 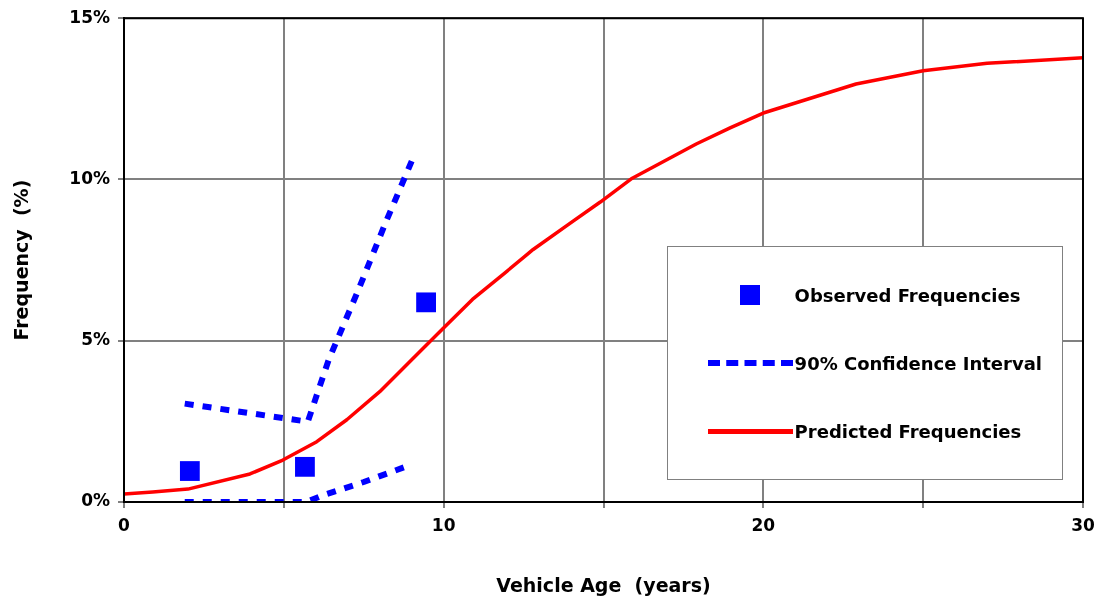 I want to click on x-tick-label: 20, so click(x=763, y=524).